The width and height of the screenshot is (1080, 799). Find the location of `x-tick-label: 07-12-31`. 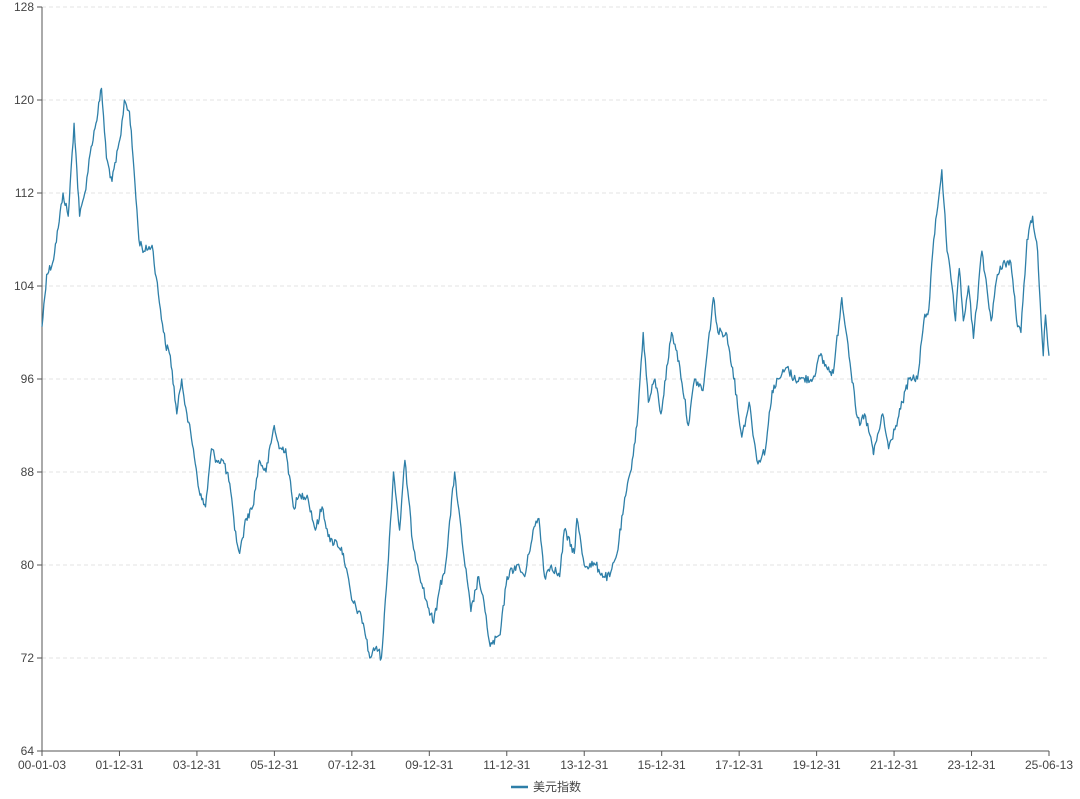

x-tick-label: 07-12-31 is located at coordinates (352, 765).